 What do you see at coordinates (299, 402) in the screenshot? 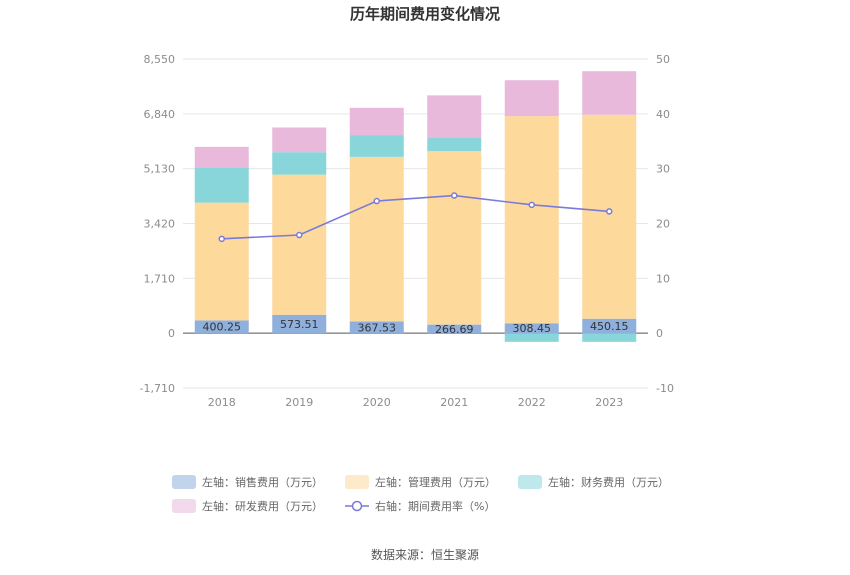
I see `x-axis-tick-label: 2019` at bounding box center [299, 402].